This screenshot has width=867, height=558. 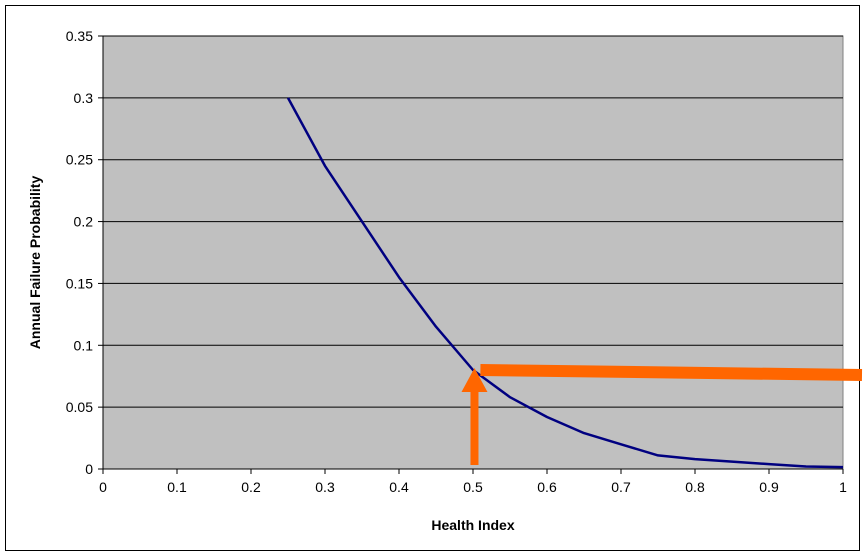 I want to click on x-tick-labels: 0 0.1 0.2 0.3 0.4 0.5 0.6 0.7 0.8 0.9 1, so click(x=473, y=487).